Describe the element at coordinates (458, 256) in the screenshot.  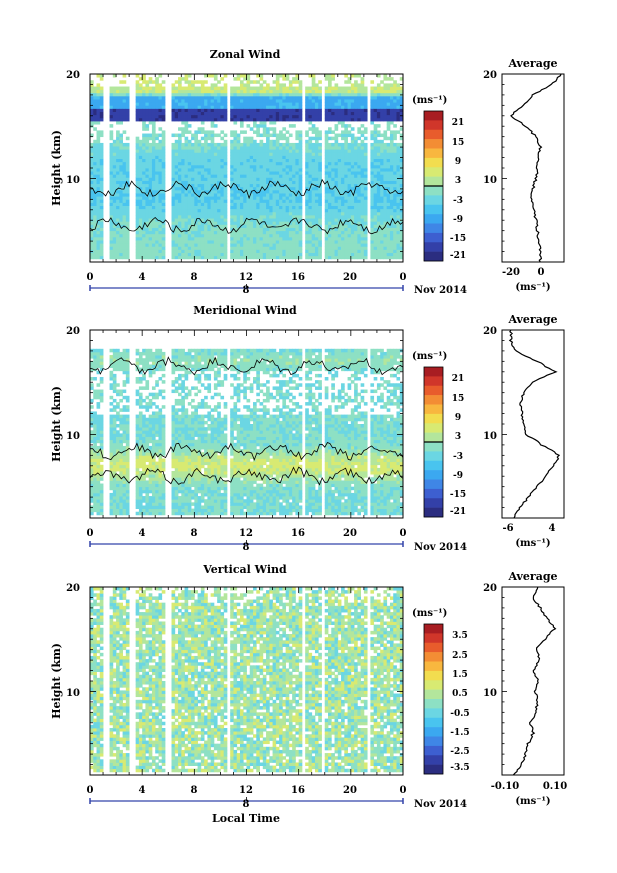
I see `zonal-cbar-tick: -21` at that location.